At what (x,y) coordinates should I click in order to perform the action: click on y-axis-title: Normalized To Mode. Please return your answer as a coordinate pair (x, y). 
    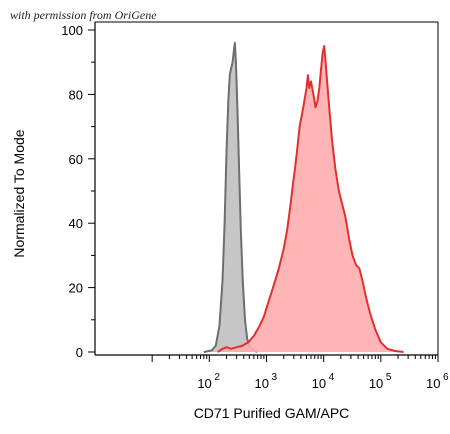
    Looking at the image, I should click on (19, 193).